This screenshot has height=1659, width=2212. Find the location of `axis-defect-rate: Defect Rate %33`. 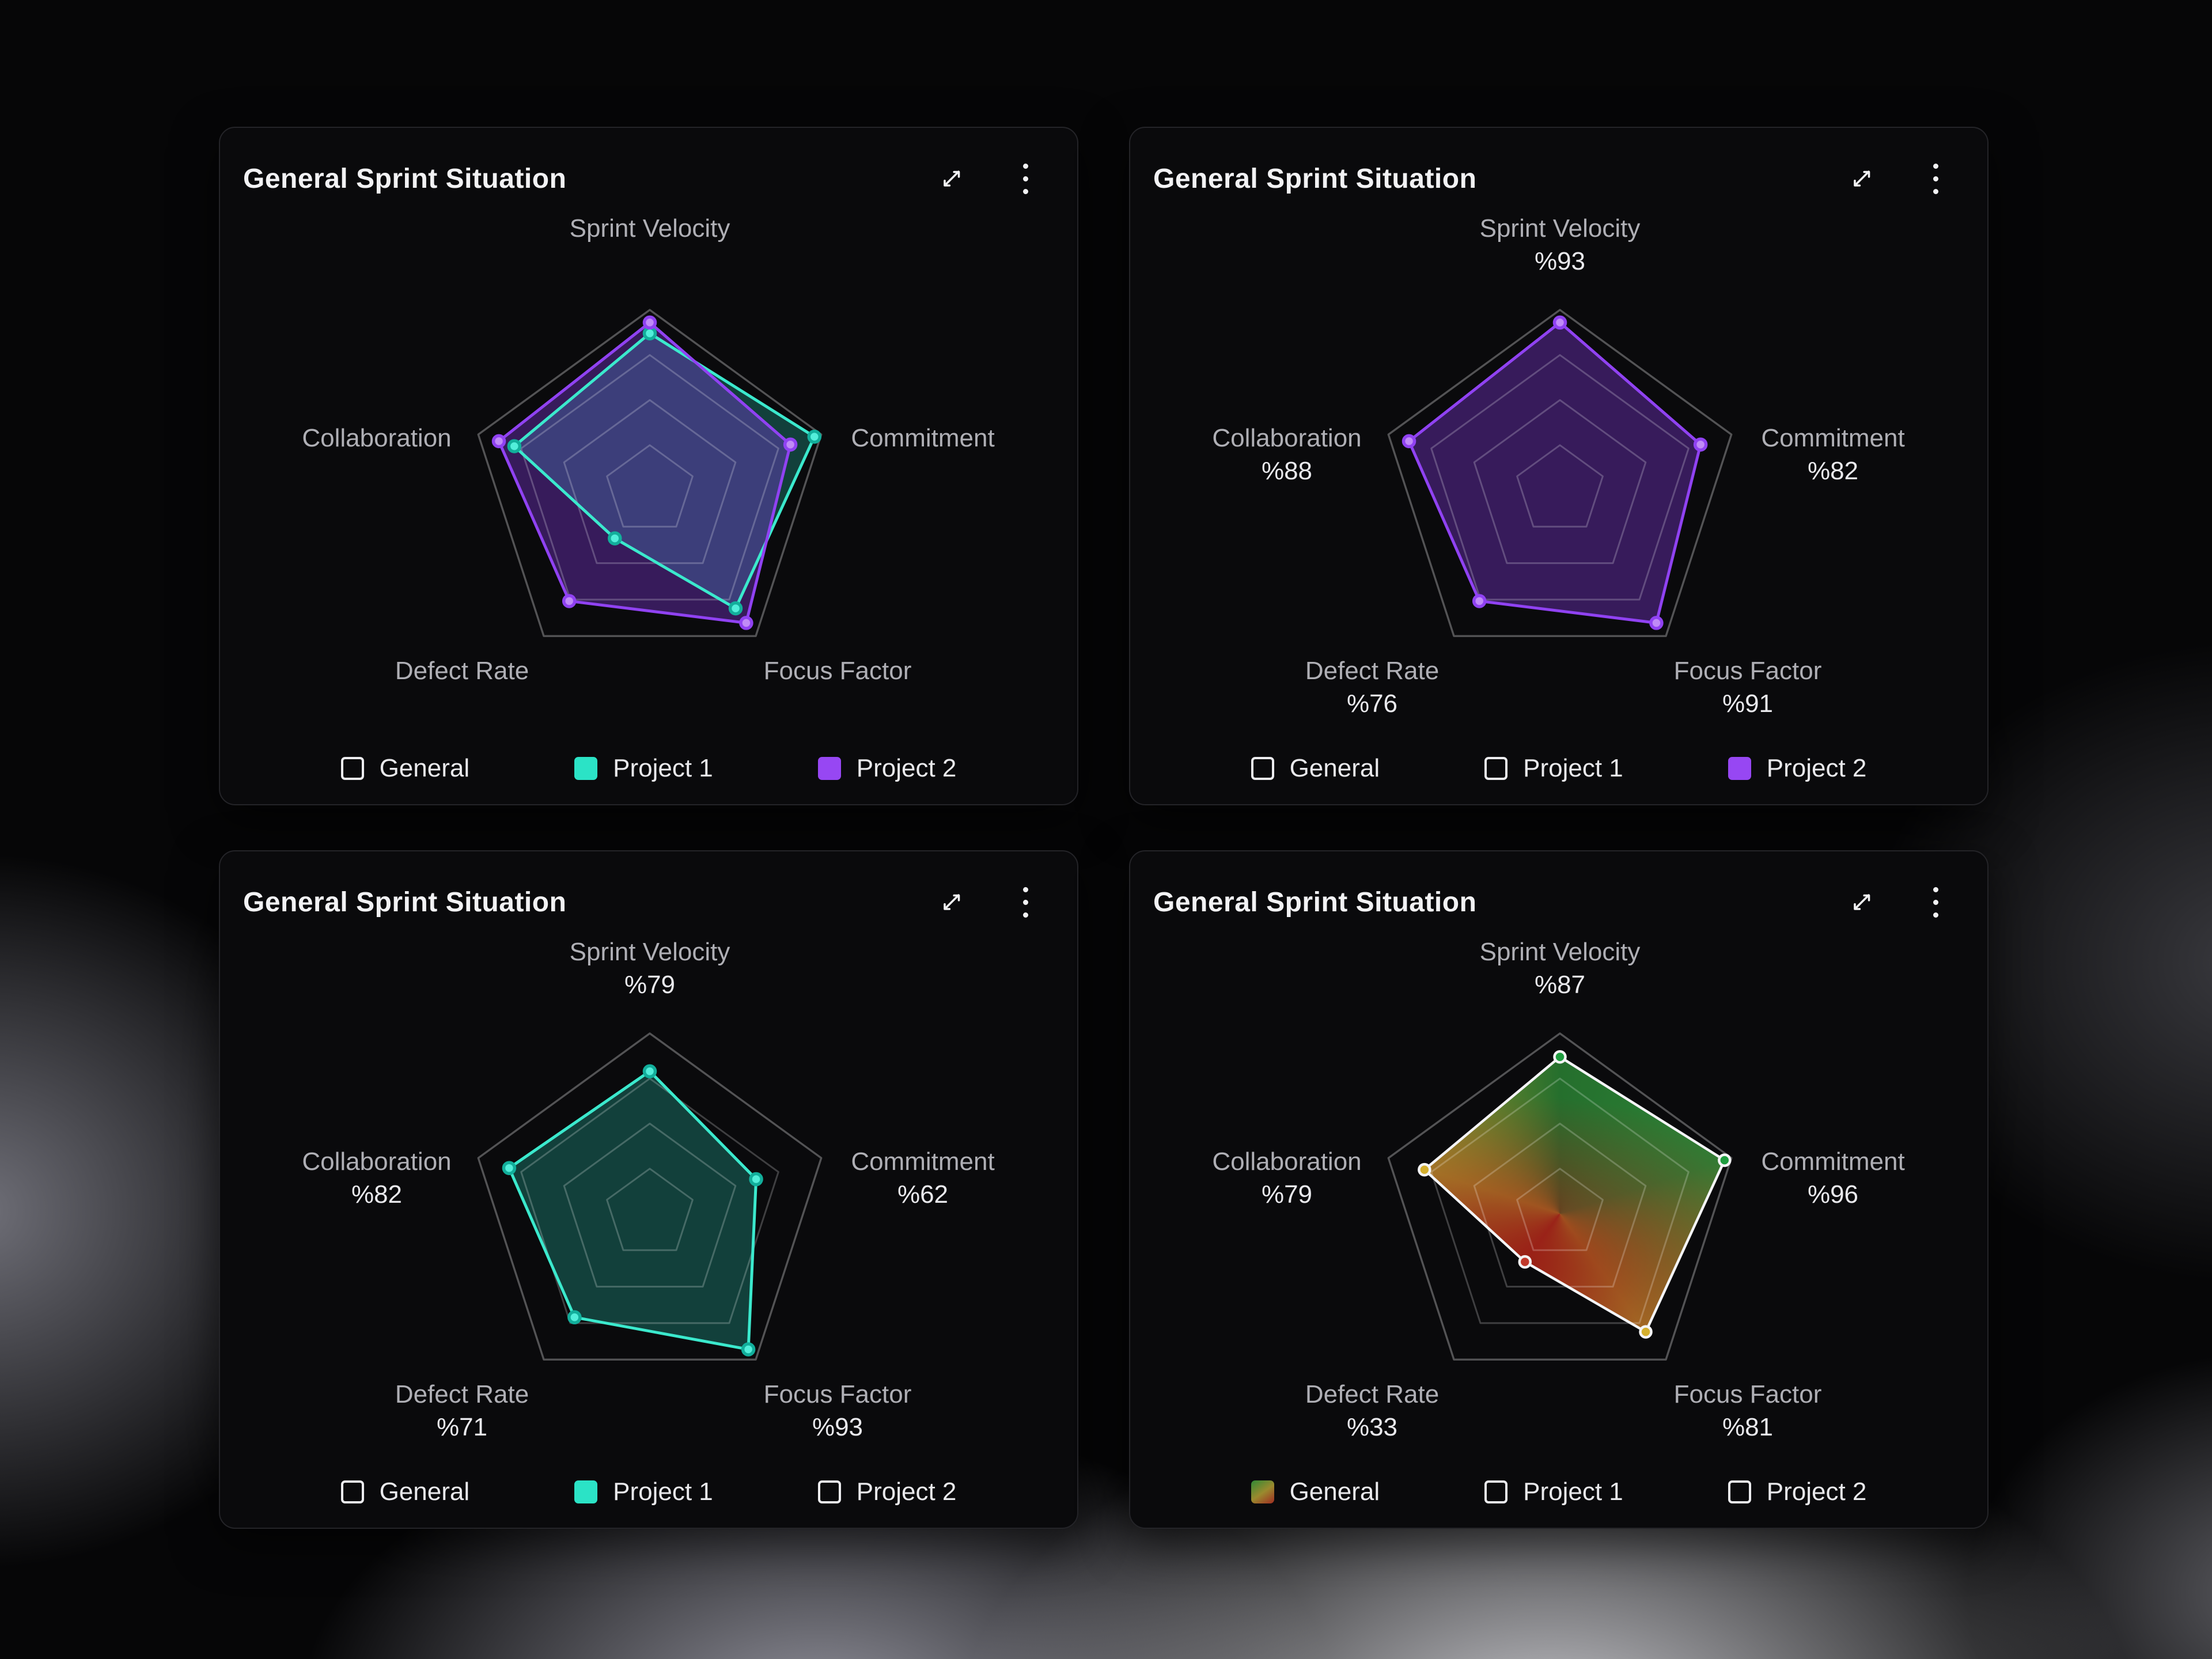

axis-defect-rate: Defect Rate %33 is located at coordinates (1372, 1410).